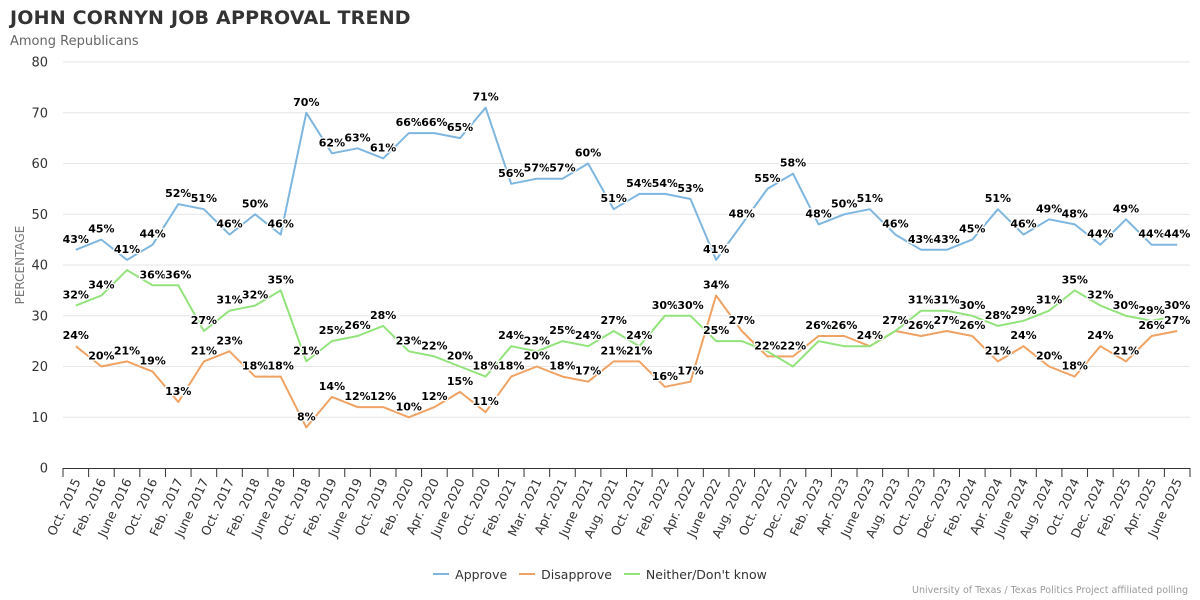 The height and width of the screenshot is (600, 1200). What do you see at coordinates (844, 203) in the screenshot?
I see `data-label-approve: 50%` at bounding box center [844, 203].